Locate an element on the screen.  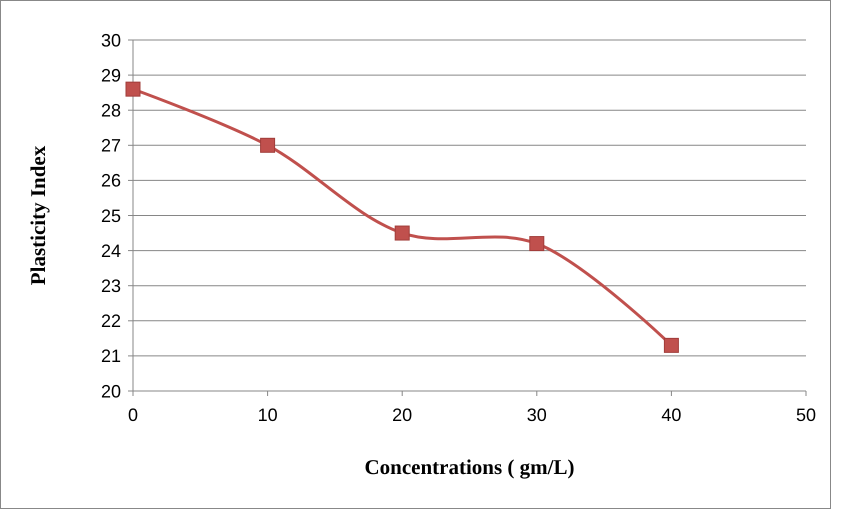
y-tick-label: 22 is located at coordinates (110, 321).